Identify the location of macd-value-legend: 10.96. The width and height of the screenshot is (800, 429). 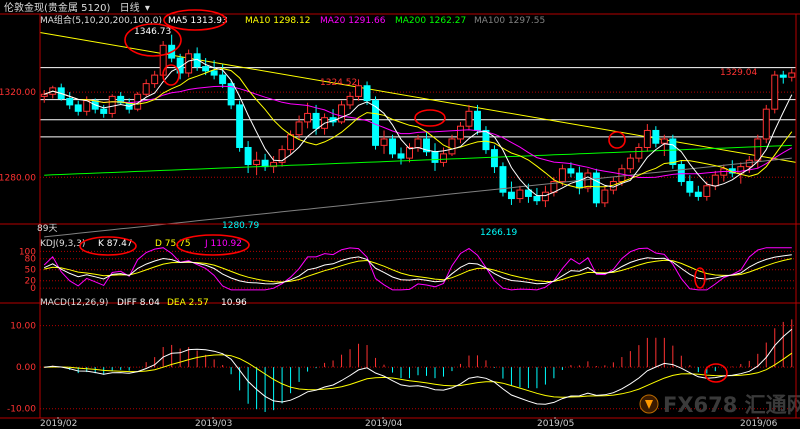
(234, 303).